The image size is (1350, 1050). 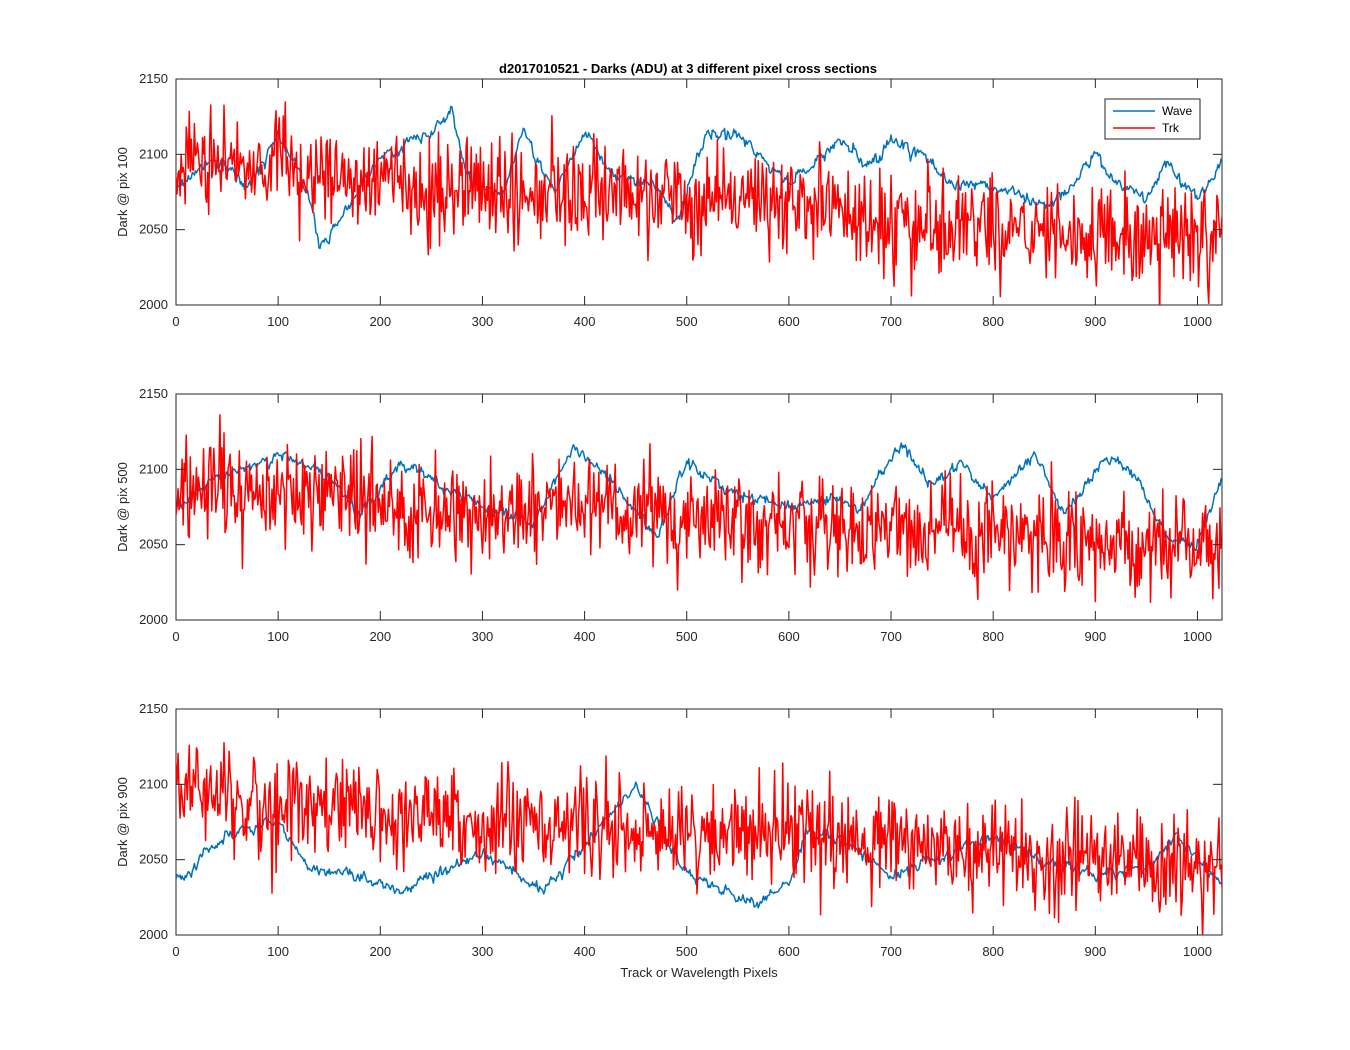 I want to click on y-axis-label: Dark @ pix 500, so click(x=122, y=507).